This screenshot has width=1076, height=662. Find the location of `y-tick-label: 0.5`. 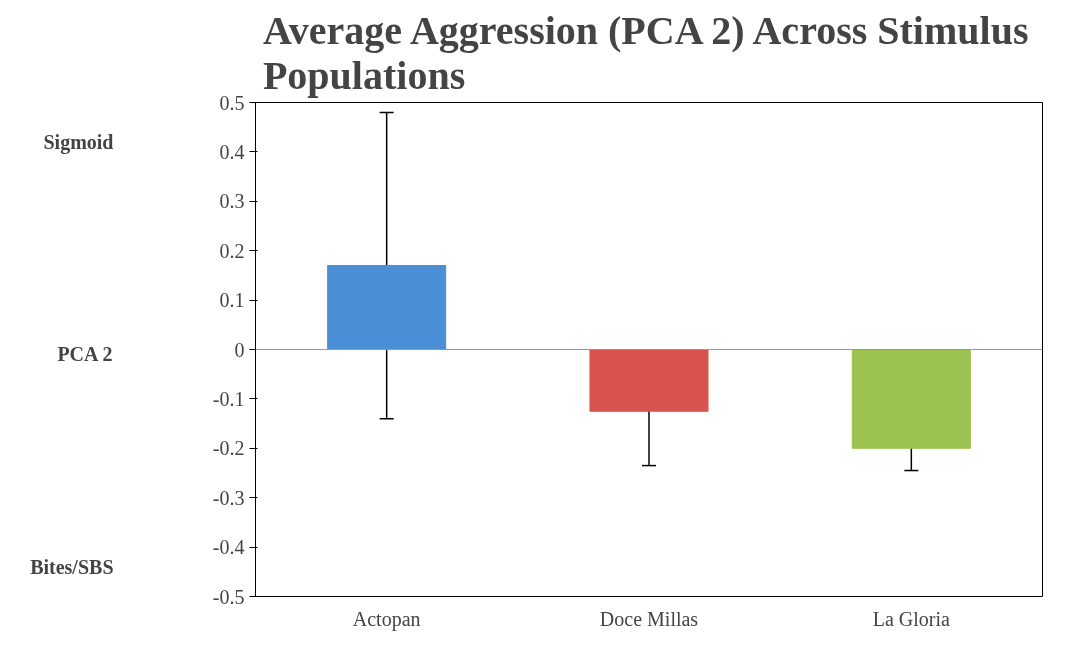

y-tick-label: 0.5 is located at coordinates (232, 102).